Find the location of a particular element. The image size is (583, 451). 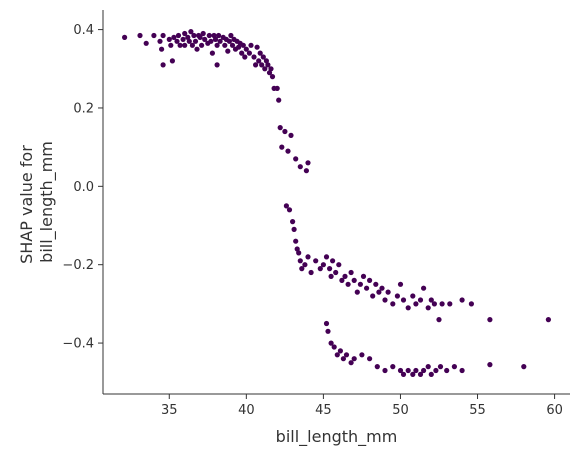

x-tick-label: 50 is located at coordinates (400, 410).